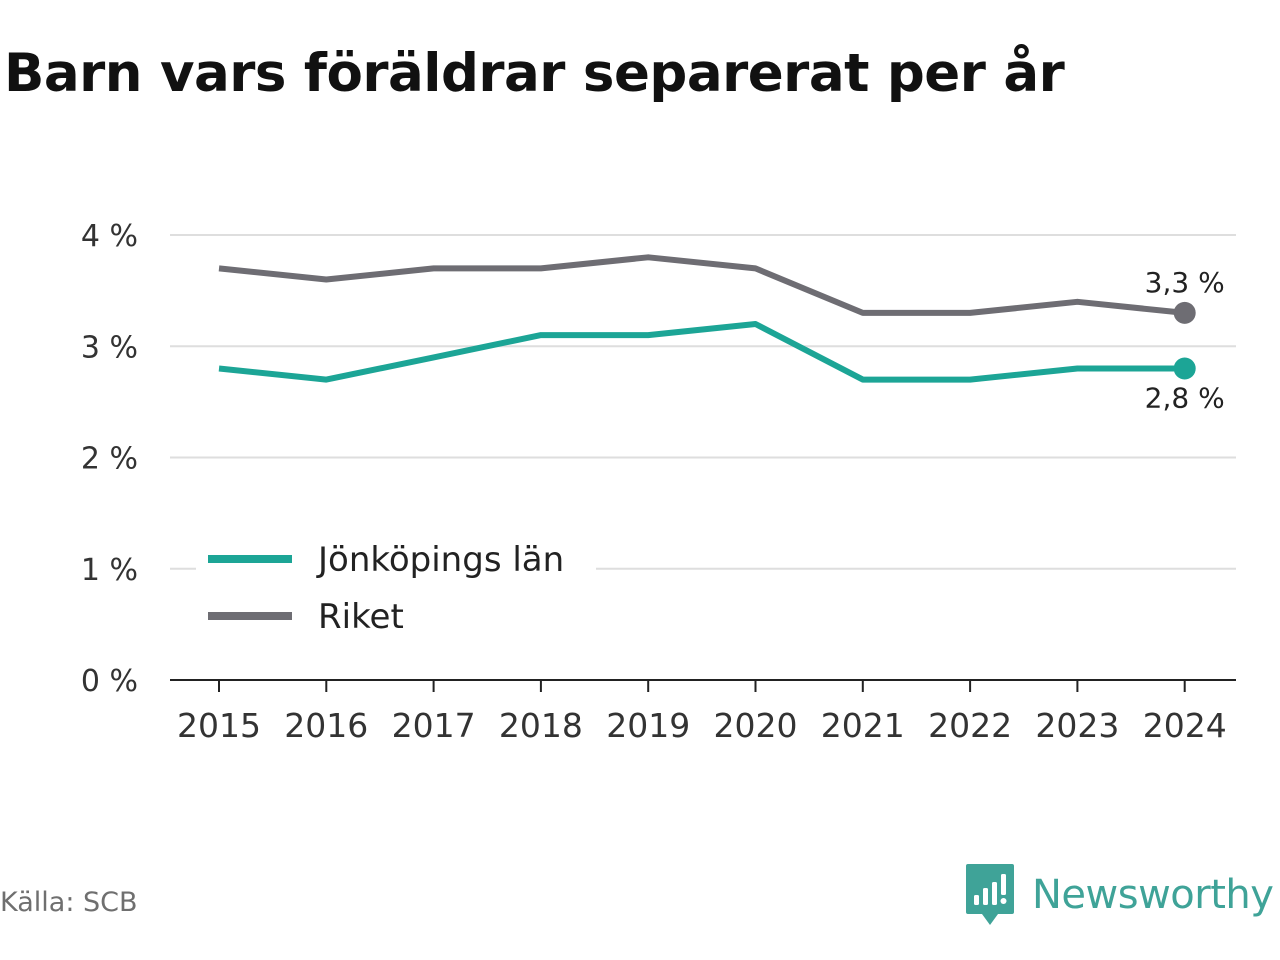  What do you see at coordinates (109, 681) in the screenshot?
I see `y-tick-label: 0 %` at bounding box center [109, 681].